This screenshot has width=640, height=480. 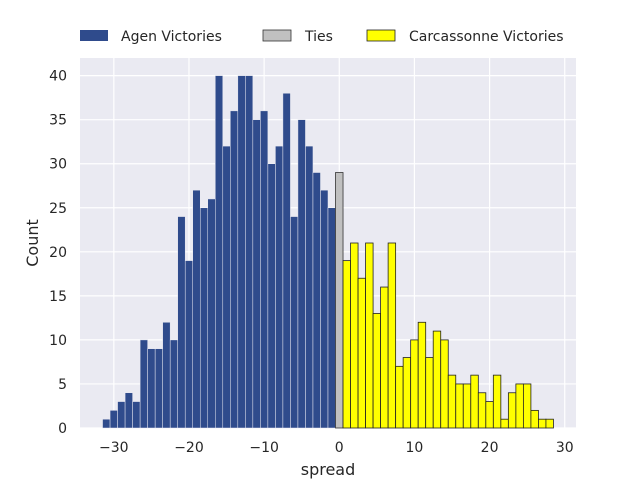 I want to click on x-tick-label: −20, so click(x=189, y=448).